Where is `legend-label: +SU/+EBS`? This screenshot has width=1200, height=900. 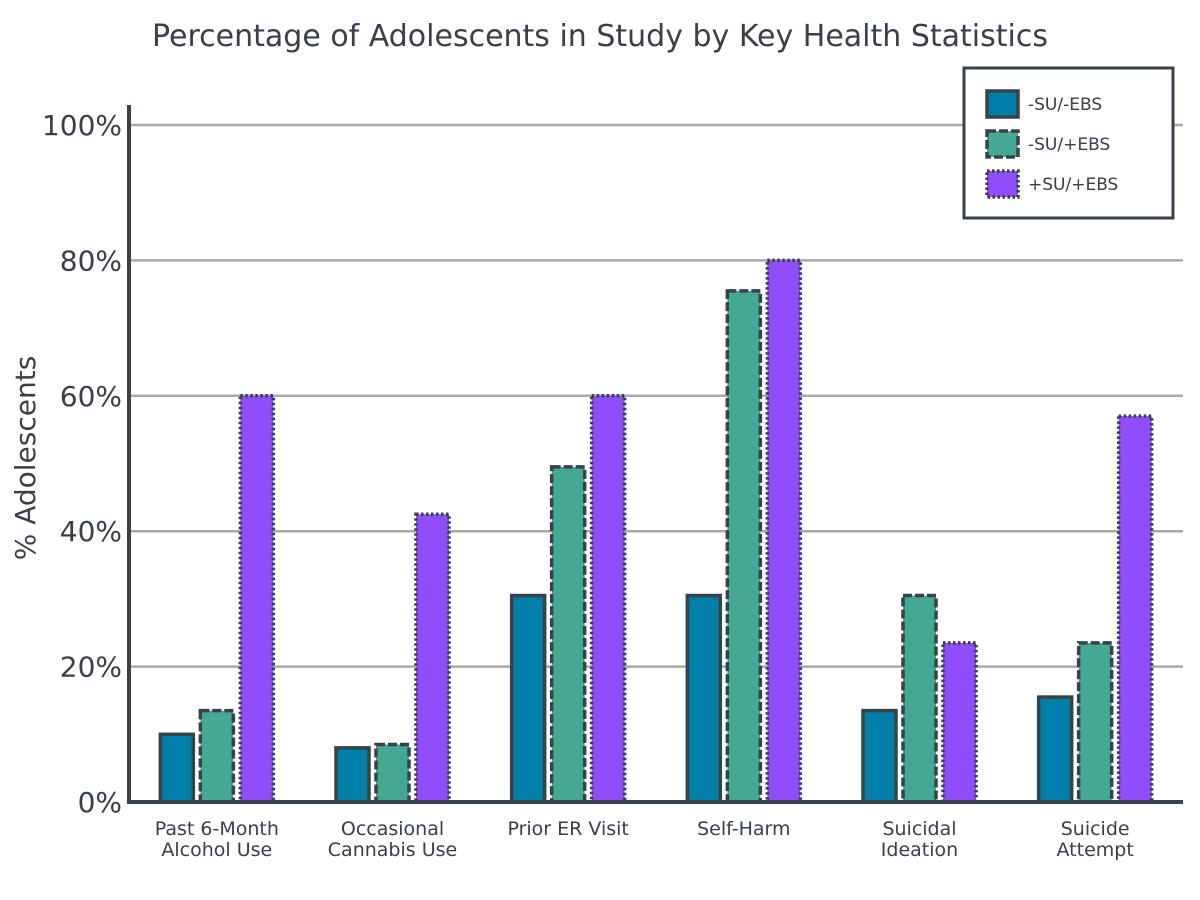 legend-label: +SU/+EBS is located at coordinates (1073, 185).